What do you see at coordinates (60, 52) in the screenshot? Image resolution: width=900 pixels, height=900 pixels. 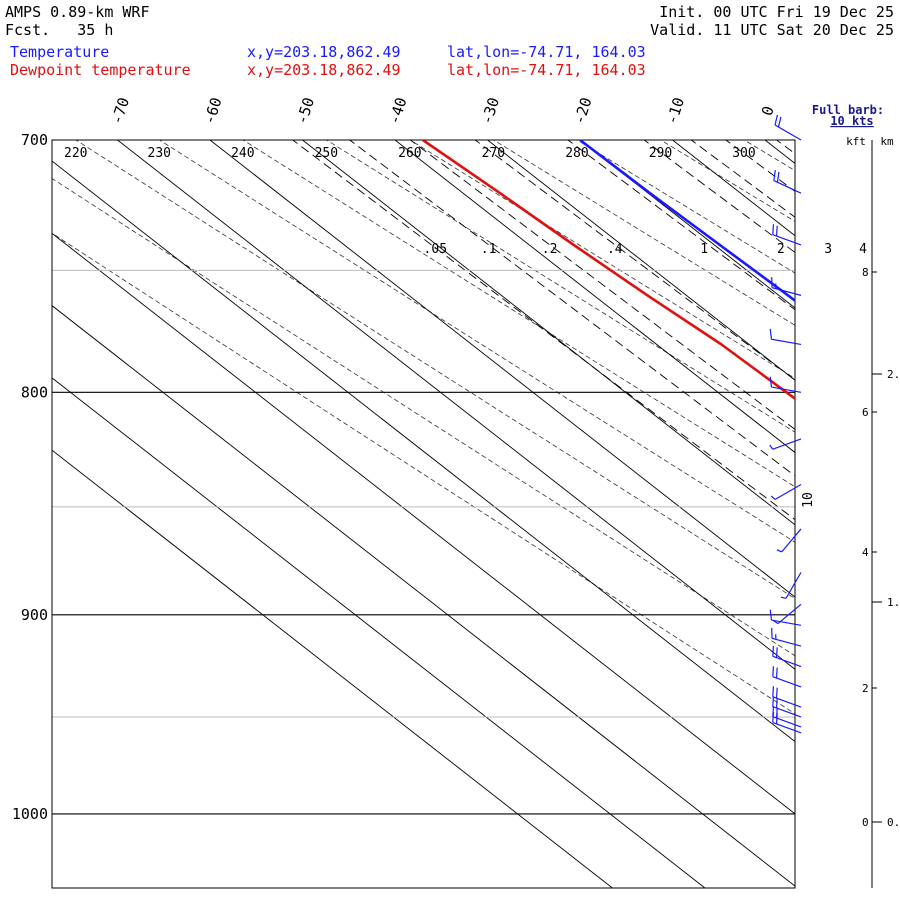 I see `temperature-legend: Temperature` at bounding box center [60, 52].